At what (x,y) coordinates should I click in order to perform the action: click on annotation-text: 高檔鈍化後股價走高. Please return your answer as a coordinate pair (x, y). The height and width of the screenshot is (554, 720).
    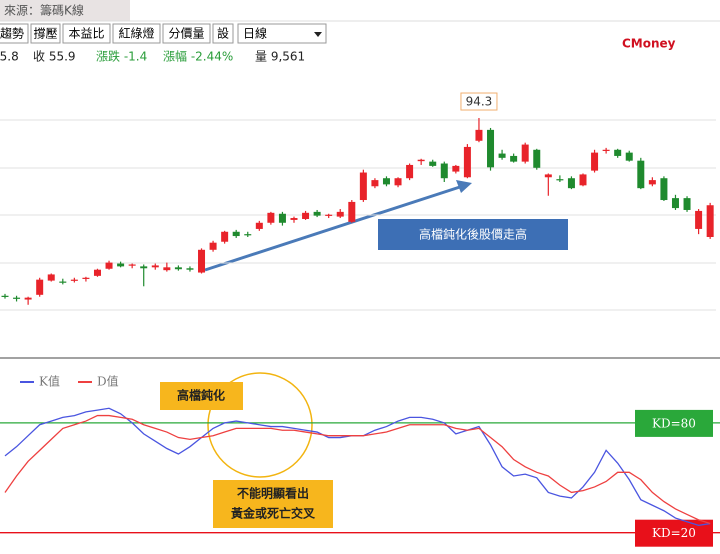
    Looking at the image, I should click on (473, 234).